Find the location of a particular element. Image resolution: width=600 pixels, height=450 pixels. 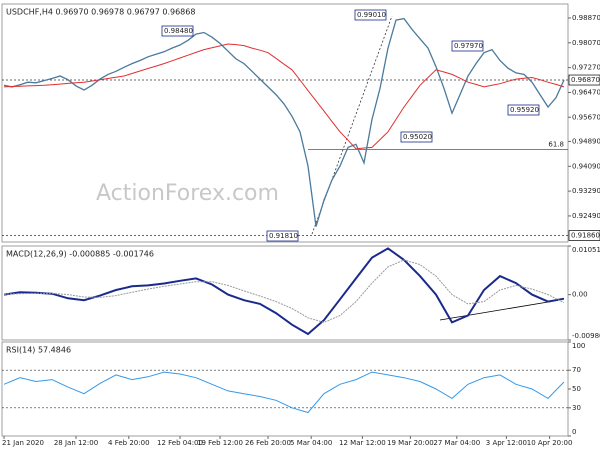

level-label: 0.91860 is located at coordinates (585, 235).